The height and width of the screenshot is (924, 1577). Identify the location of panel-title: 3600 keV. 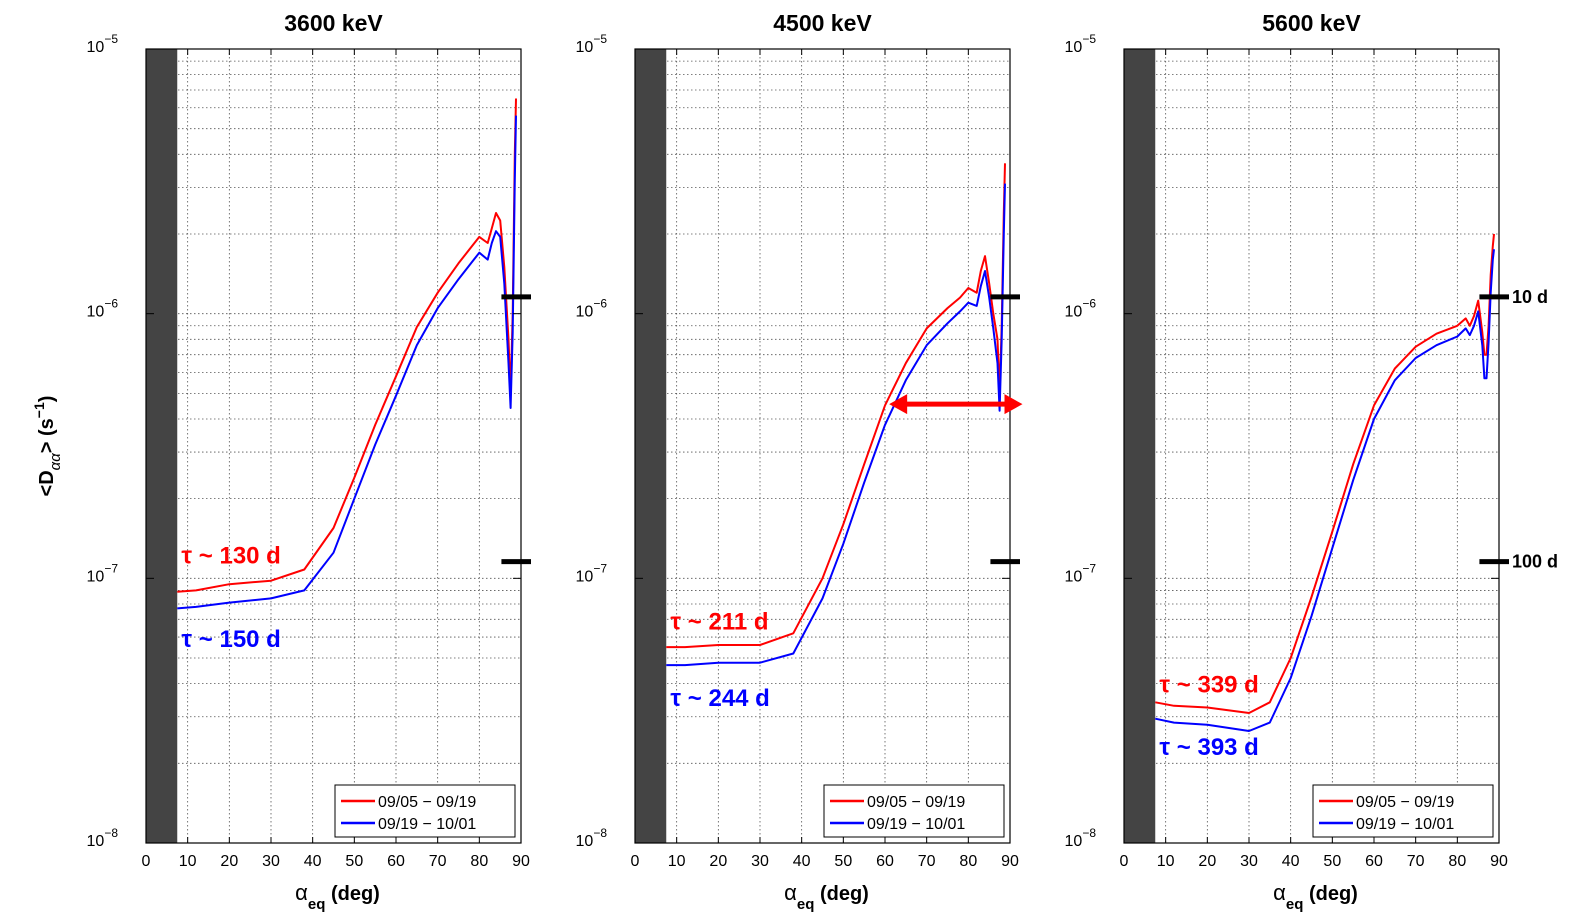
(333, 23).